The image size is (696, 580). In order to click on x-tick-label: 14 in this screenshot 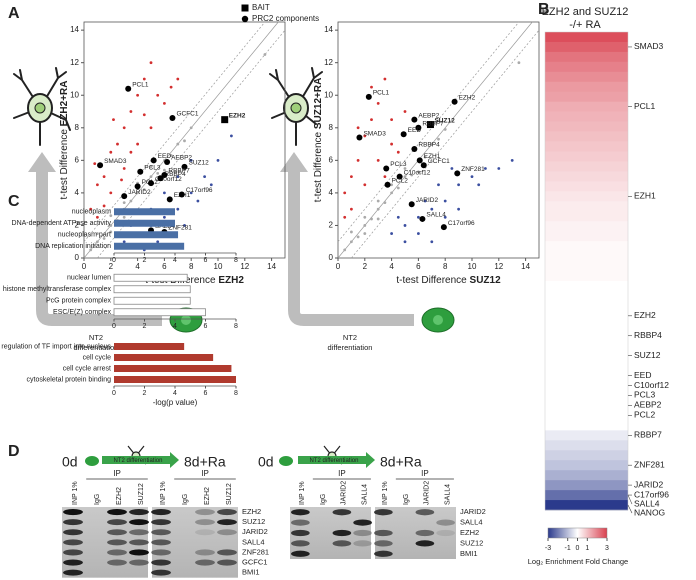, I will do `click(271, 266)`.